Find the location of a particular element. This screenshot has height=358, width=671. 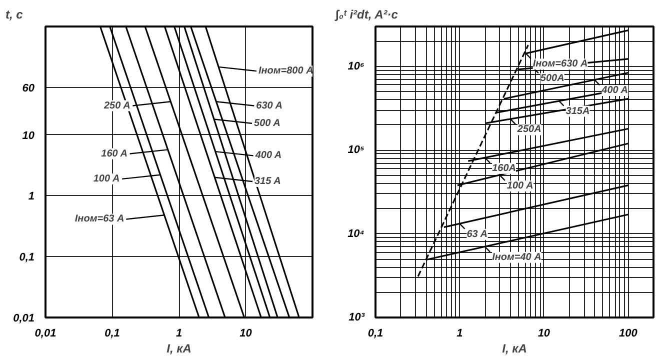

y-tick-label: 1 is located at coordinates (31, 196).